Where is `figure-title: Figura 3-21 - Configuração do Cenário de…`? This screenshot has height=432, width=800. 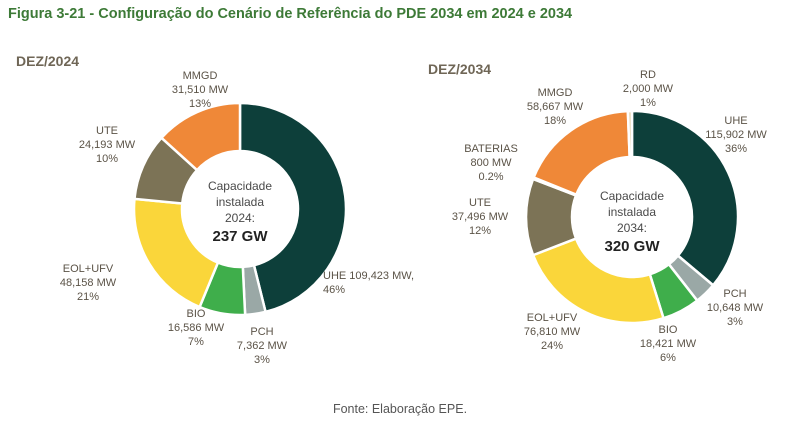
figure-title: Figura 3-21 - Configuração do Cenário de… is located at coordinates (290, 14).